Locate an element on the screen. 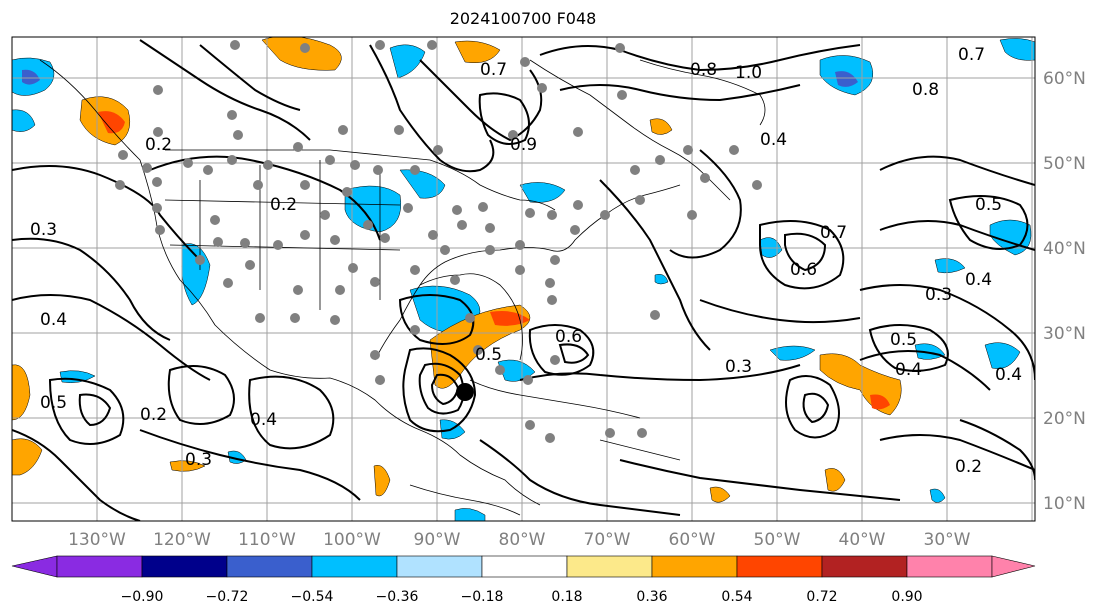 The width and height of the screenshot is (1105, 615). colorbar-tick: −0.72 is located at coordinates (227, 597).